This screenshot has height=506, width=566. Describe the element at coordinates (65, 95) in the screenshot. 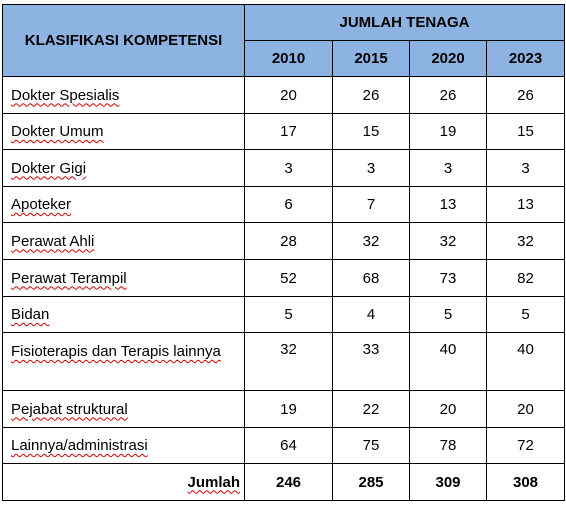

I see `row-label: Dokter Spesialis` at that location.